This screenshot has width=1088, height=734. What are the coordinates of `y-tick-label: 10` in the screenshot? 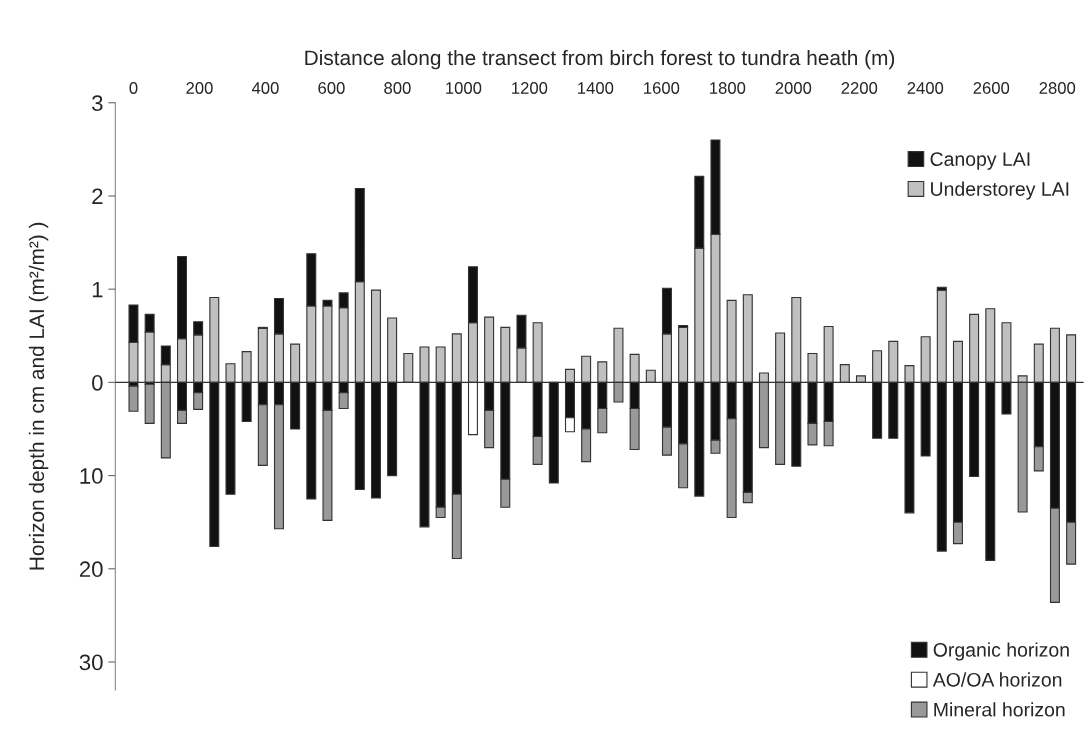 It's located at (91, 476).